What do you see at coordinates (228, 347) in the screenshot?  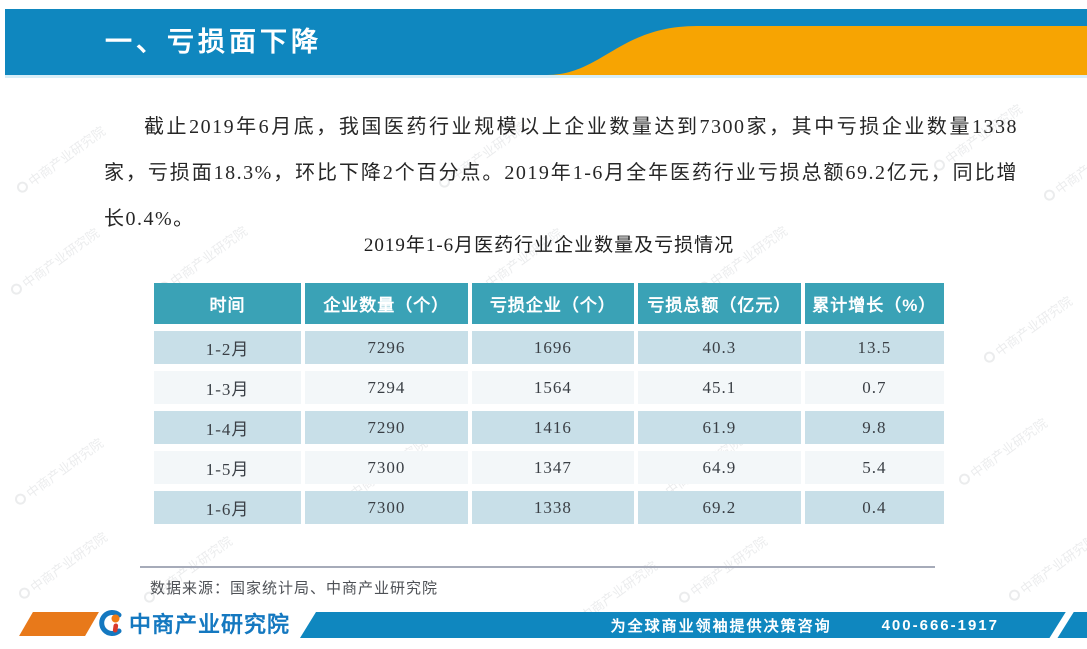 I see `cell-period: 1-2月` at bounding box center [228, 347].